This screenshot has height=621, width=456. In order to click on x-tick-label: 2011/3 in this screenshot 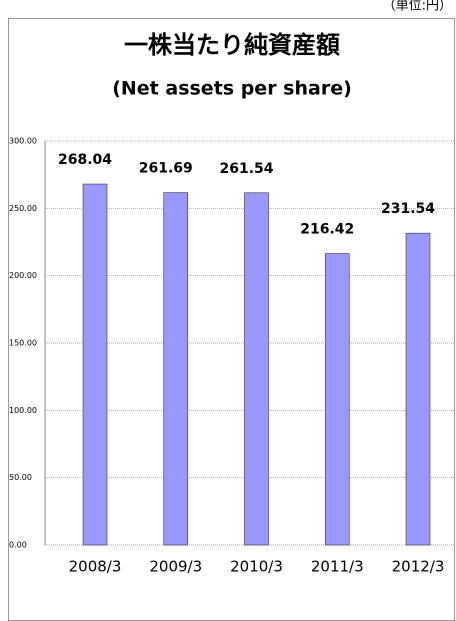, I will do `click(337, 567)`.